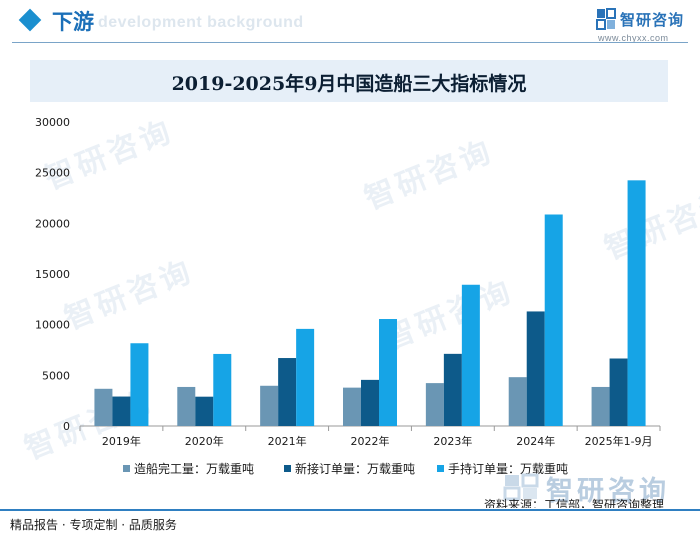 This screenshot has height=538, width=700. What do you see at coordinates (194, 468) in the screenshot?
I see `legend-label: 造船完工量：万载重吨` at bounding box center [194, 468].